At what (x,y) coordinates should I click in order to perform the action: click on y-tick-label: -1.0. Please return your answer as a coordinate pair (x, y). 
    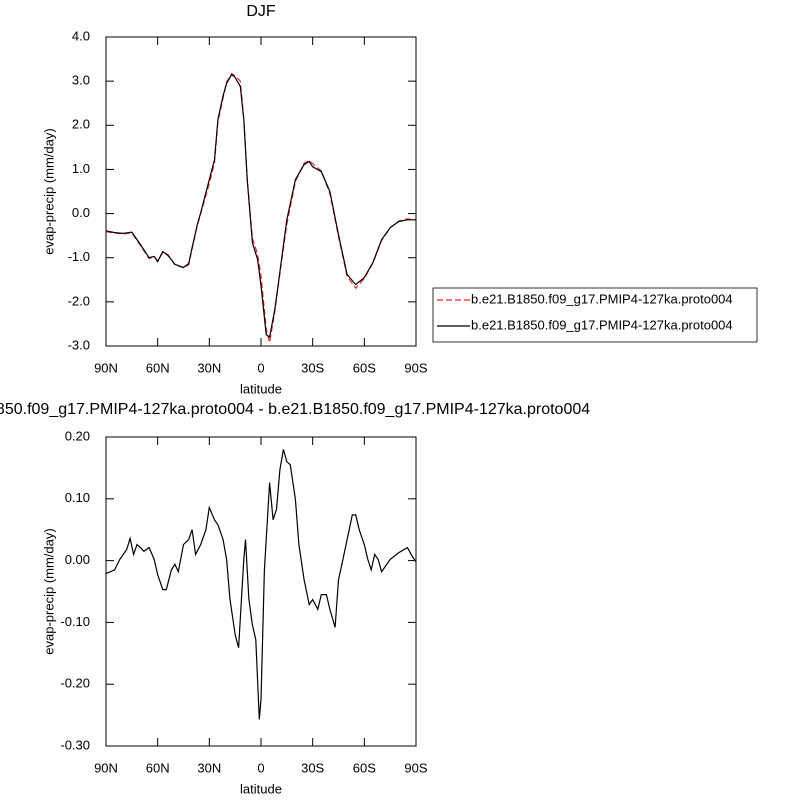
    Looking at the image, I should click on (79, 256).